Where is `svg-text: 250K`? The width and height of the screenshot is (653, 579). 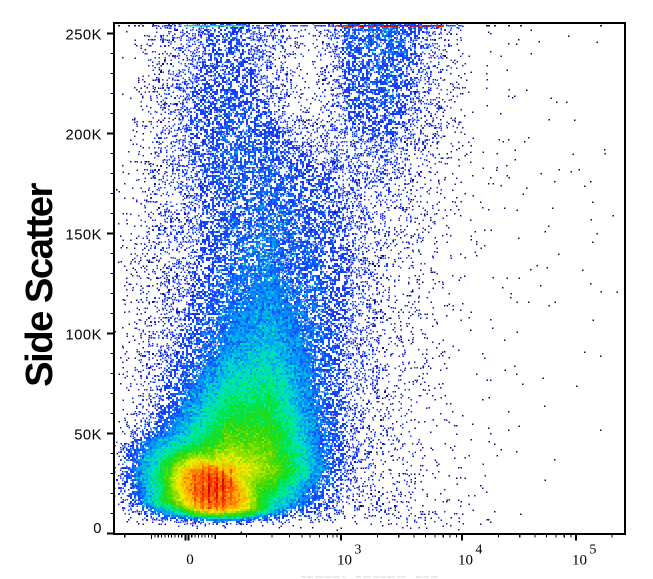 svg-text: 250K is located at coordinates (83, 36).